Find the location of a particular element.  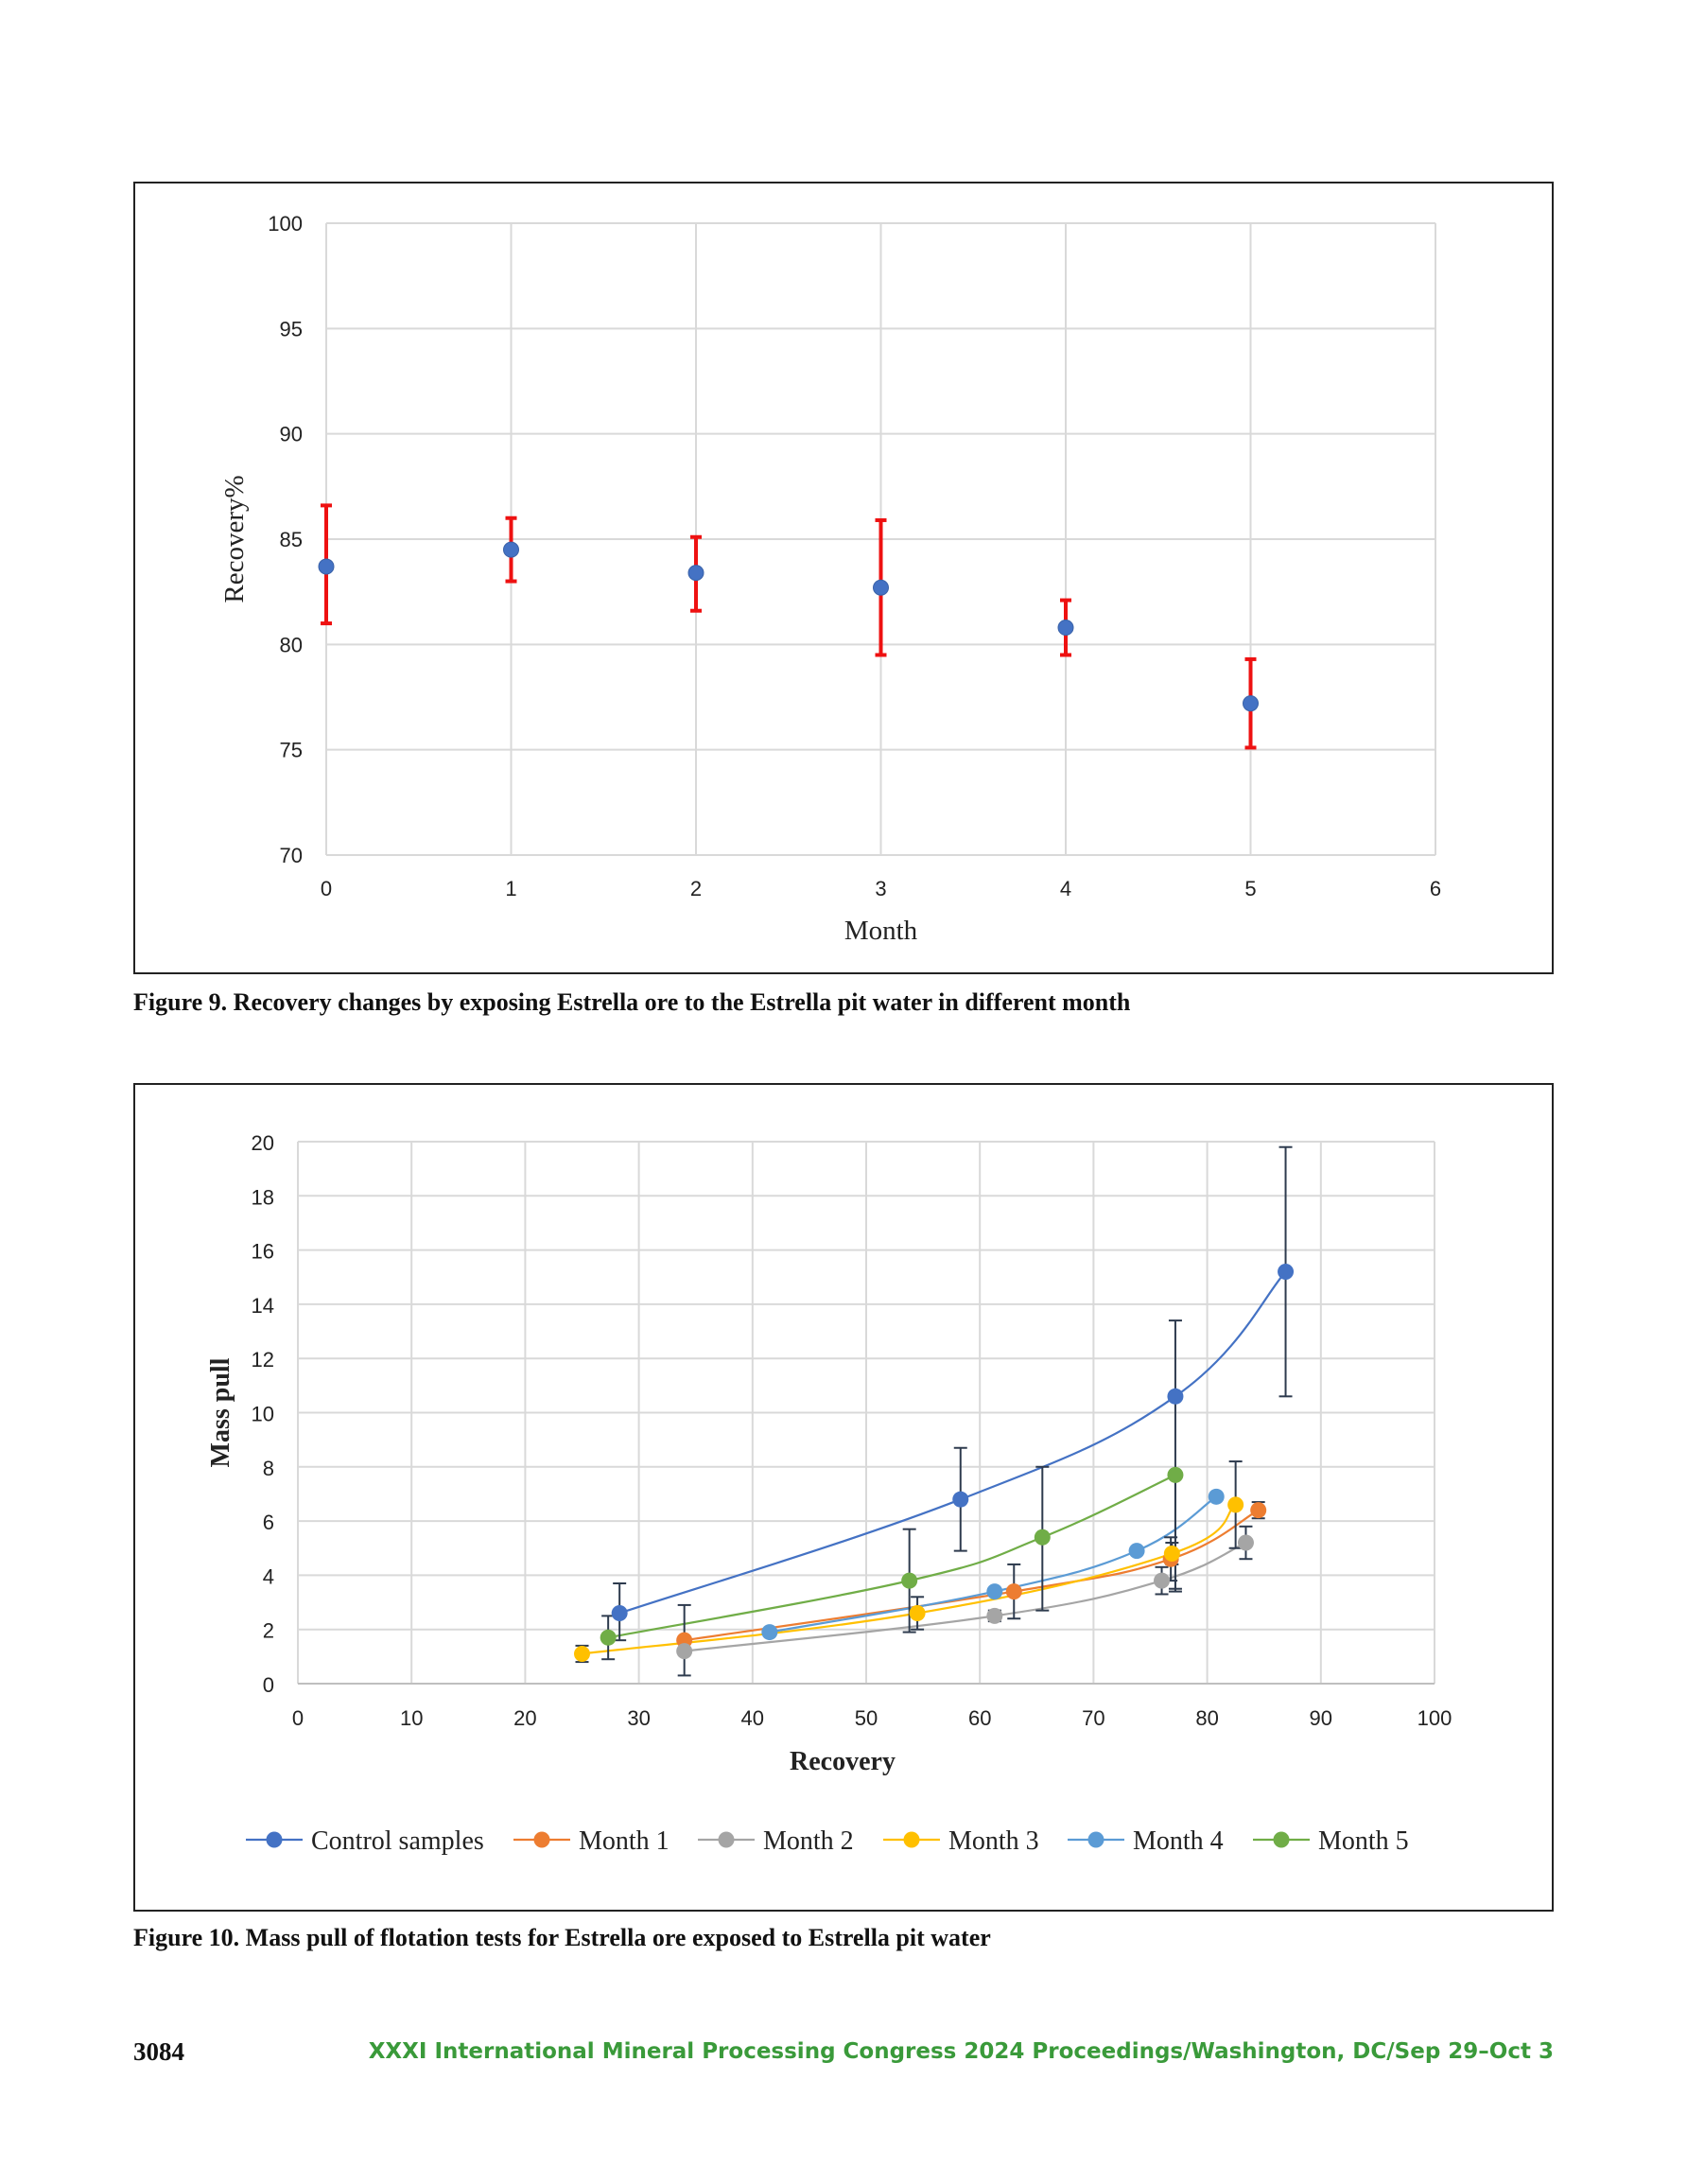

legend-item: Month 2 is located at coordinates (776, 1841).